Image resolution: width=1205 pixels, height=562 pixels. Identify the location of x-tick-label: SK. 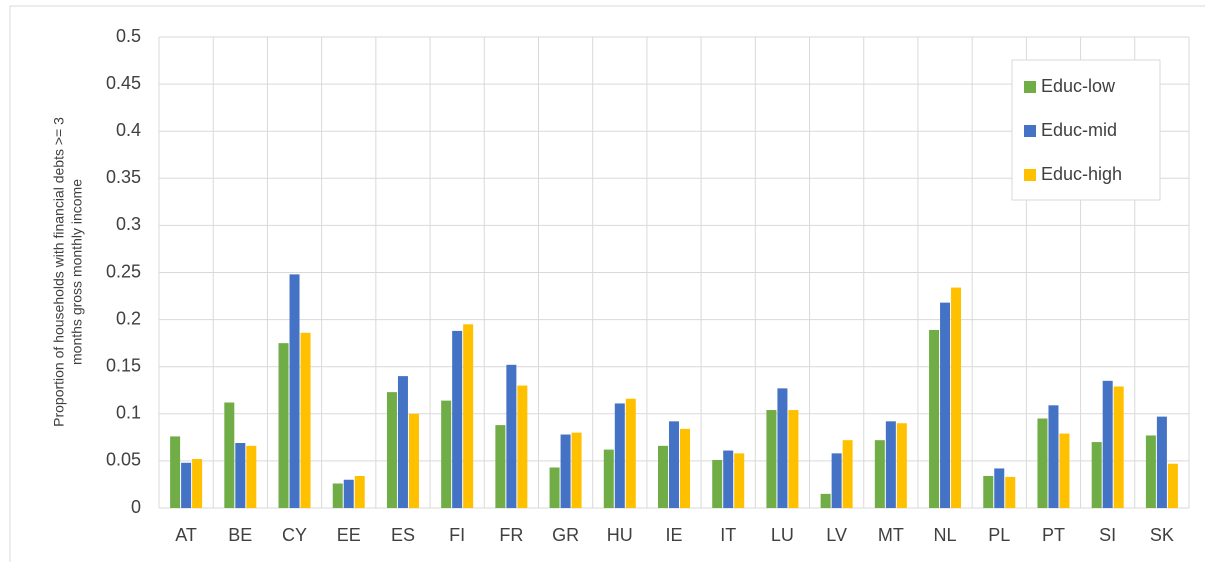
(1162, 535).